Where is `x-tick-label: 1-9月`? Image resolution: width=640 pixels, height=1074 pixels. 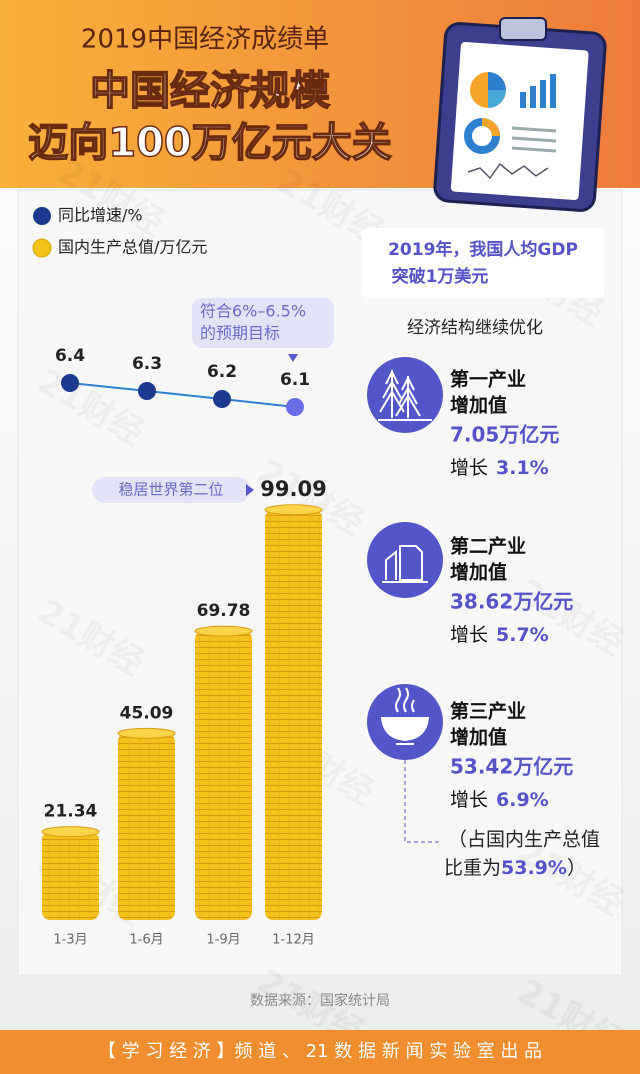
x-tick-label: 1-9月 is located at coordinates (223, 940).